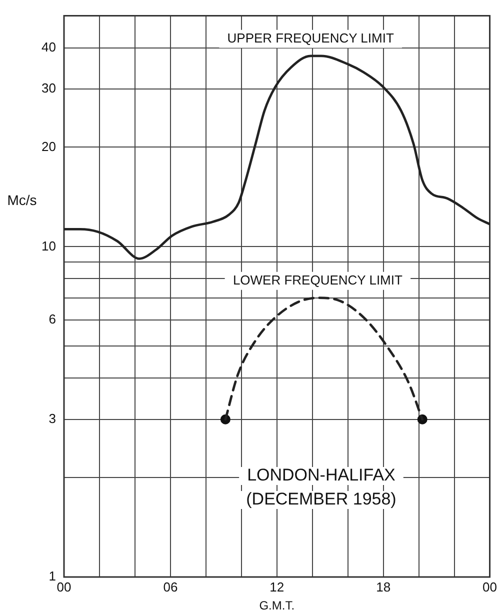 This screenshot has height=616, width=500. I want to click on x-tick-label: 06, so click(170, 586).